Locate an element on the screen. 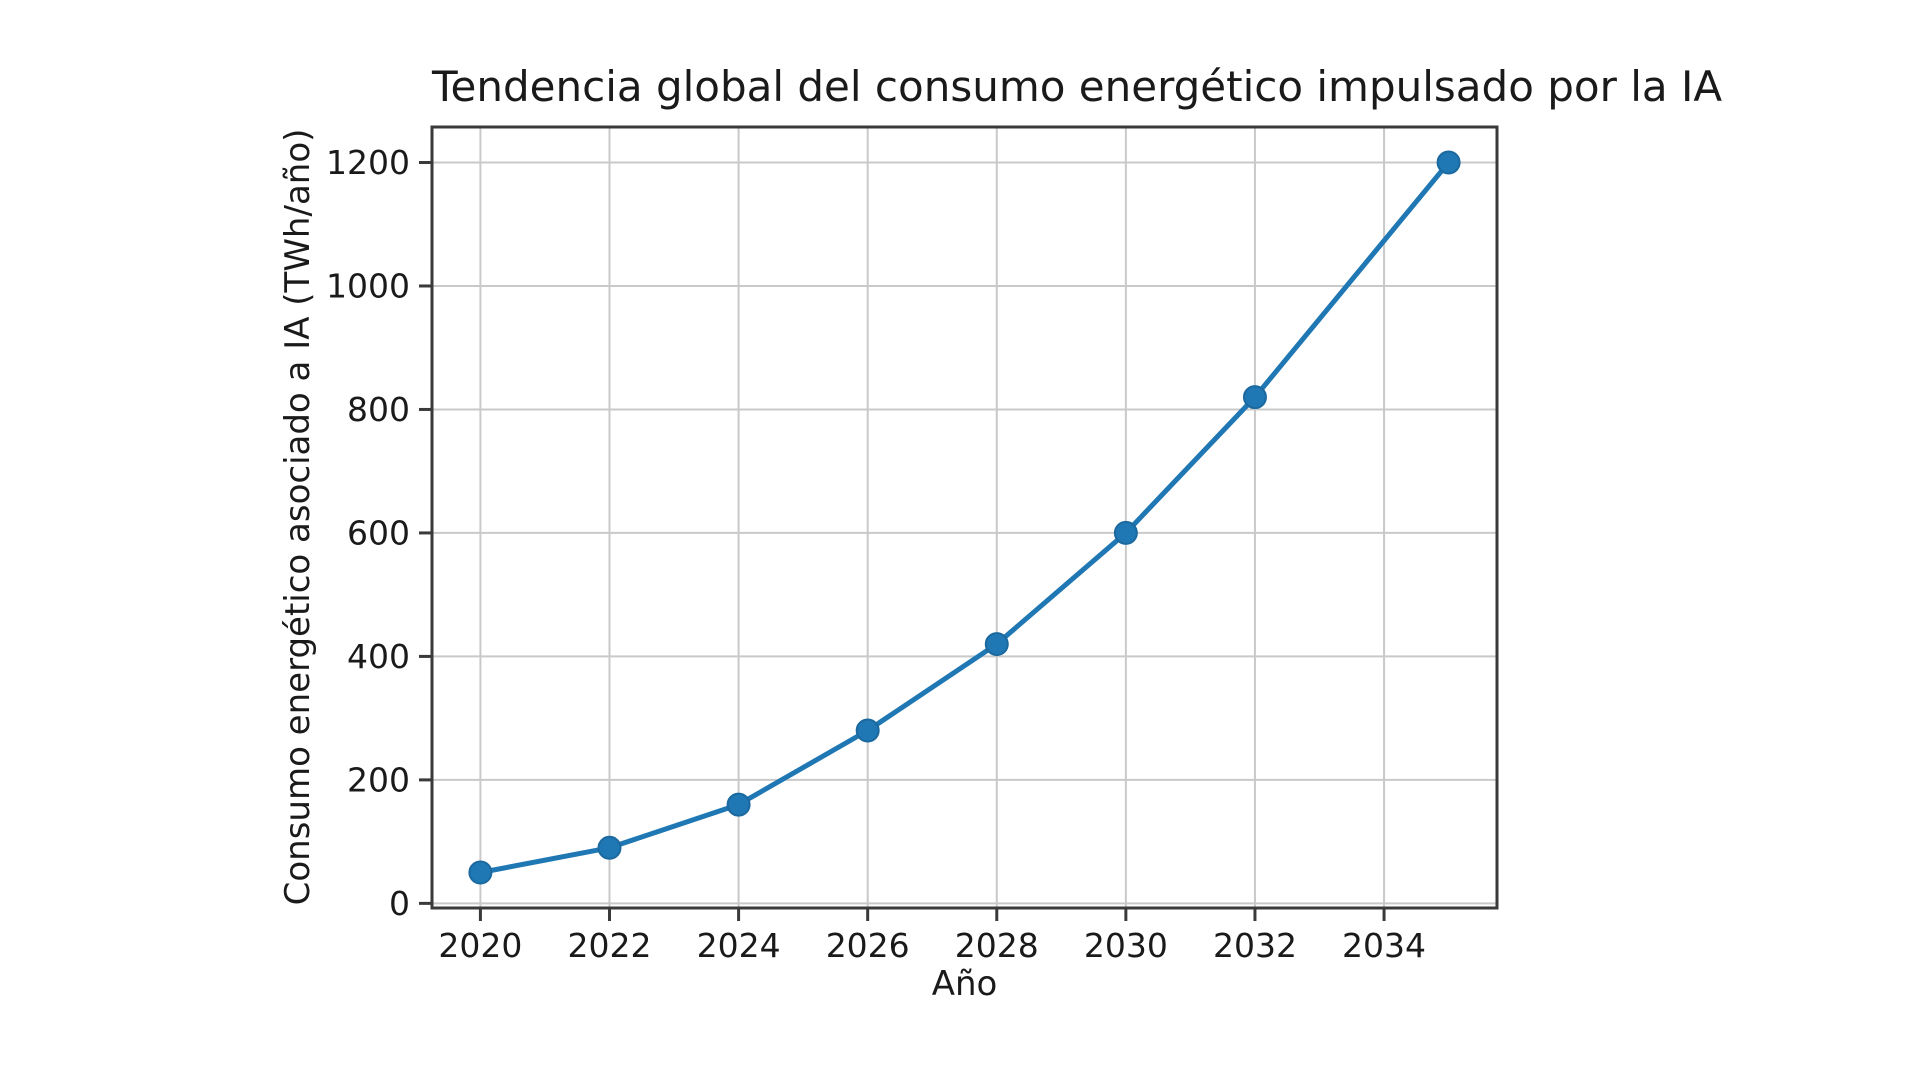  x-tick-label: 2034 is located at coordinates (1384, 945).